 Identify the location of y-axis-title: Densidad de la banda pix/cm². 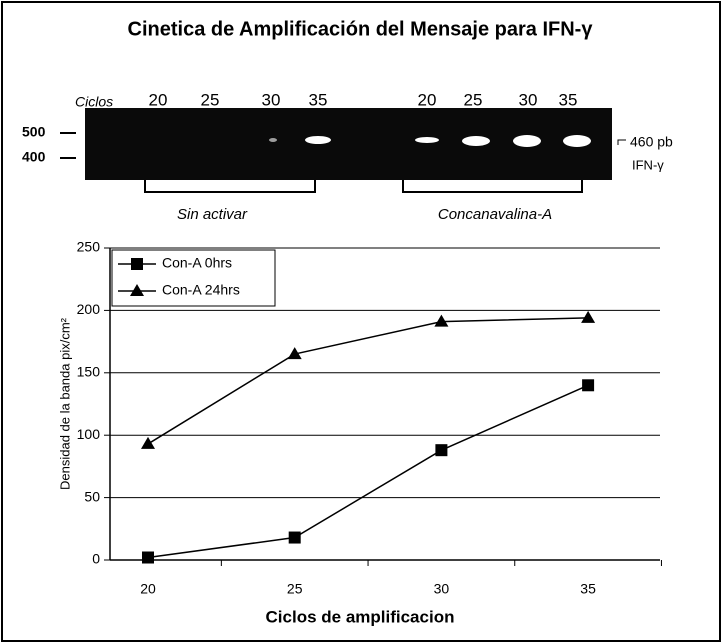
(64, 403).